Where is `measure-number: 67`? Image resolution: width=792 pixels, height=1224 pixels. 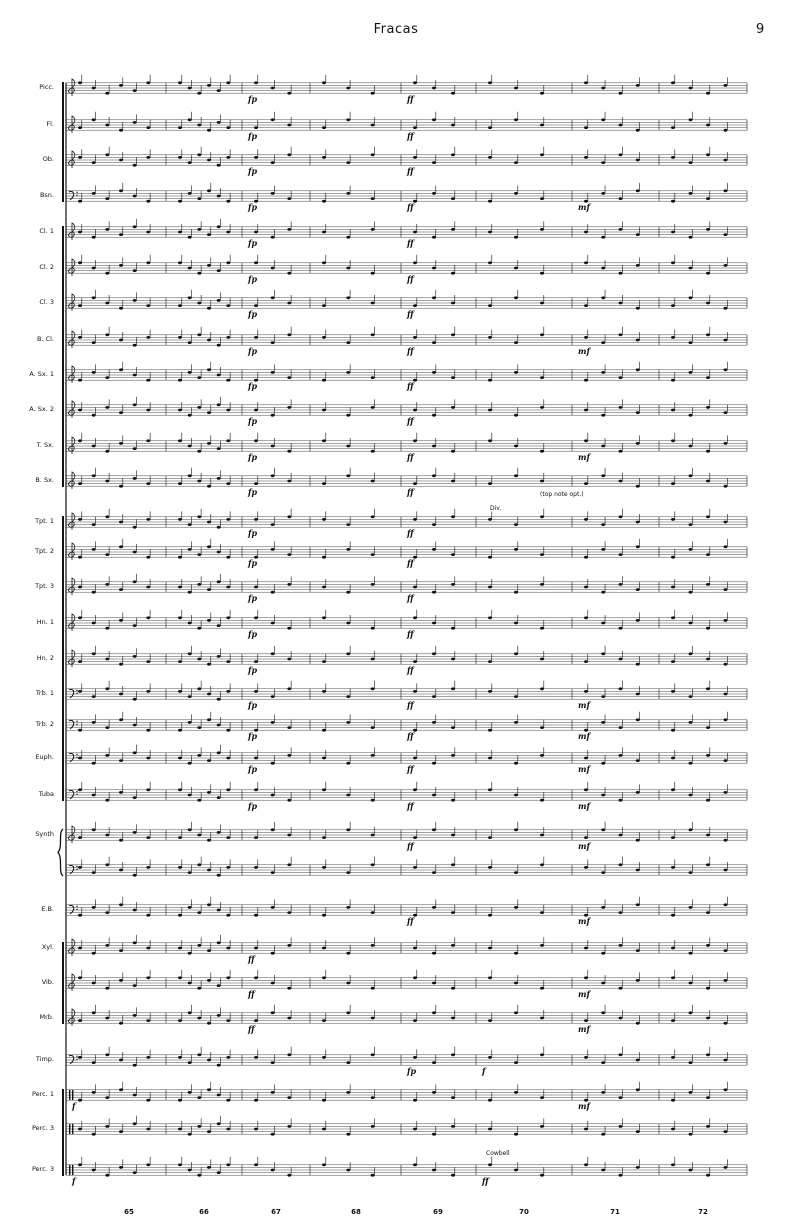
measure-number: 67 is located at coordinates (276, 1212).